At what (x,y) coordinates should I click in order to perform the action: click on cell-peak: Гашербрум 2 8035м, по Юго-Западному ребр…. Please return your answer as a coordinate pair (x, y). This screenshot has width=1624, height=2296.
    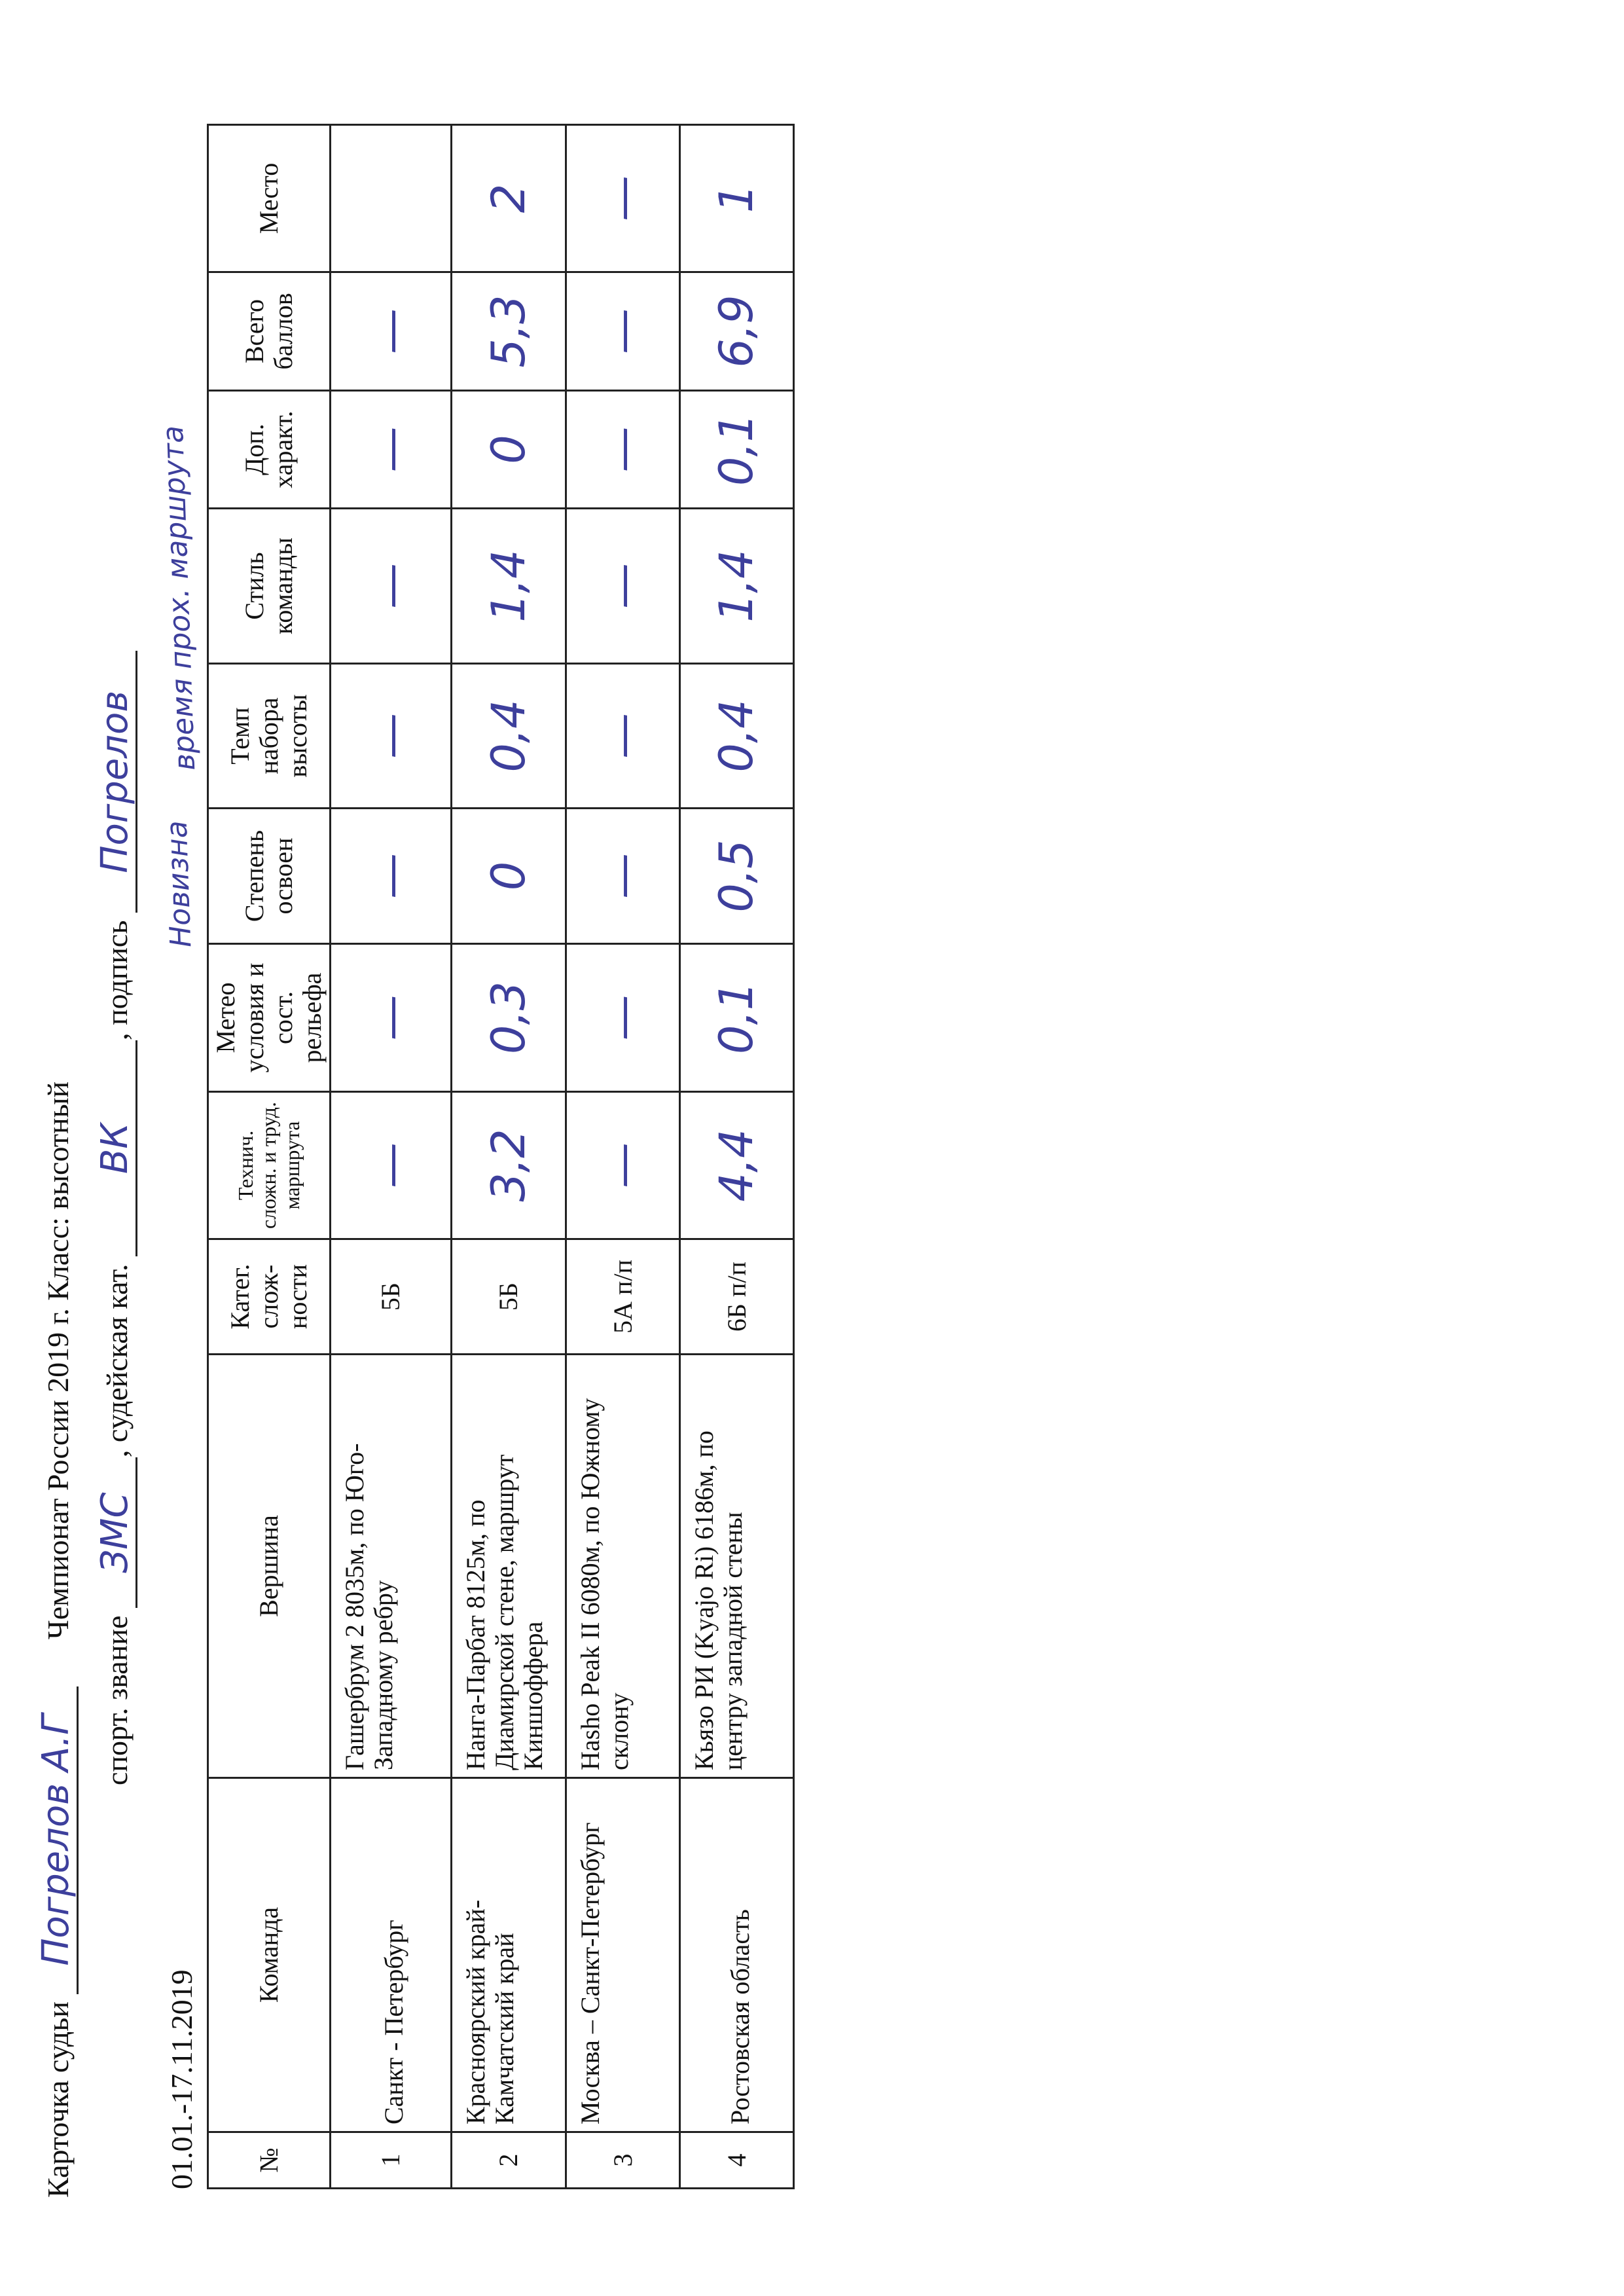
    Looking at the image, I should click on (391, 1566).